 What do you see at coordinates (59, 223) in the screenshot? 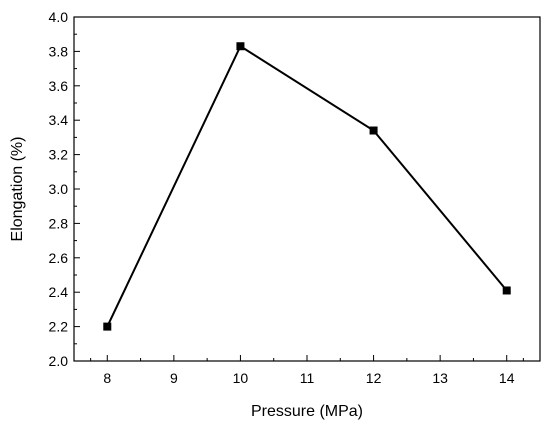
I see `y-tick-label: 2.8` at bounding box center [59, 223].